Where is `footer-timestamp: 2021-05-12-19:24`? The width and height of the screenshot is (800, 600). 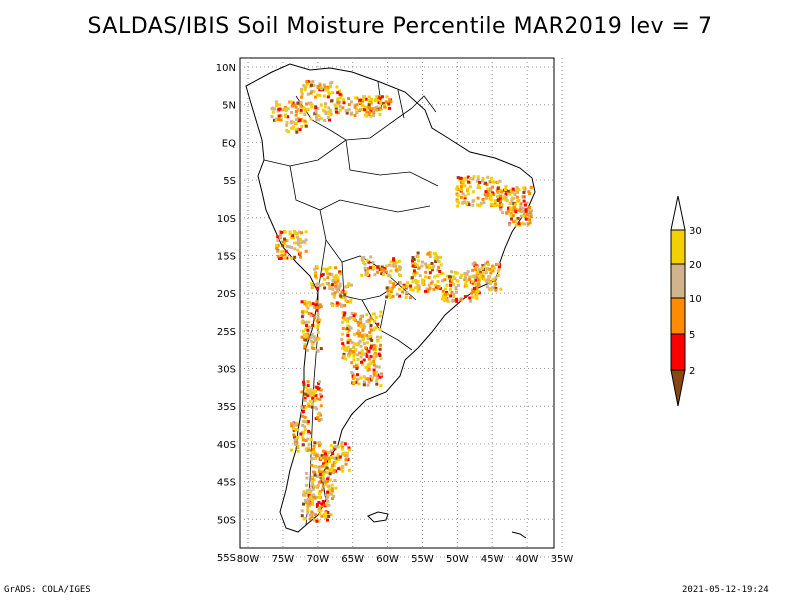 footer-timestamp: 2021-05-12-19:24 is located at coordinates (725, 590).